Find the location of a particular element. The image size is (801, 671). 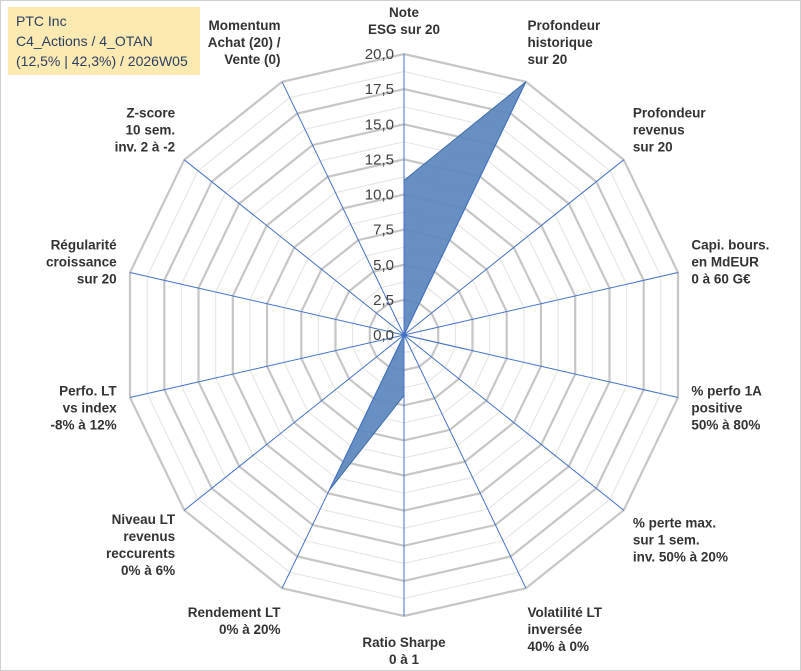

tick-label: 5,0 is located at coordinates (383, 265).